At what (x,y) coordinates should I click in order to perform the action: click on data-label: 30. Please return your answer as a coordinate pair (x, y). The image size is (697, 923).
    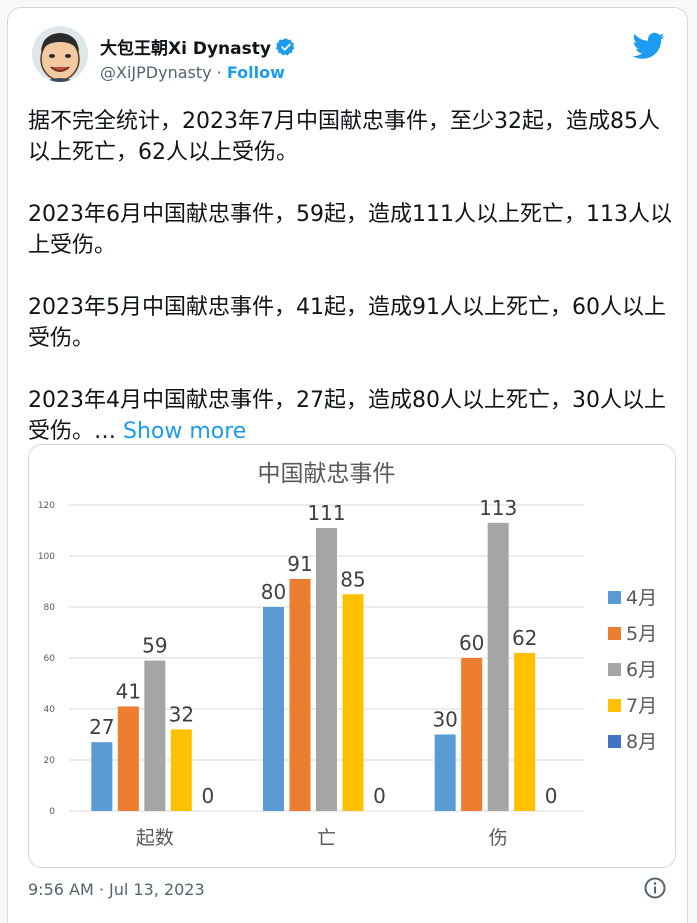
    Looking at the image, I should click on (444, 720).